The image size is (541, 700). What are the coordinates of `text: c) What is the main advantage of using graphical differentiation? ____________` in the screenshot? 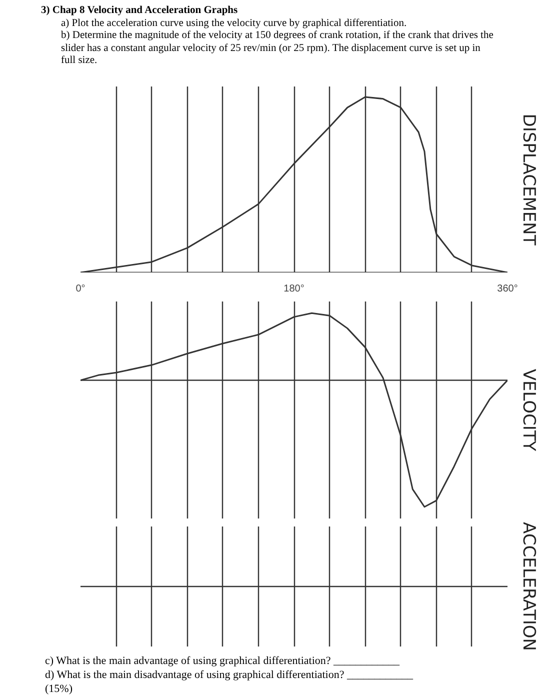 It's located at (223, 662).